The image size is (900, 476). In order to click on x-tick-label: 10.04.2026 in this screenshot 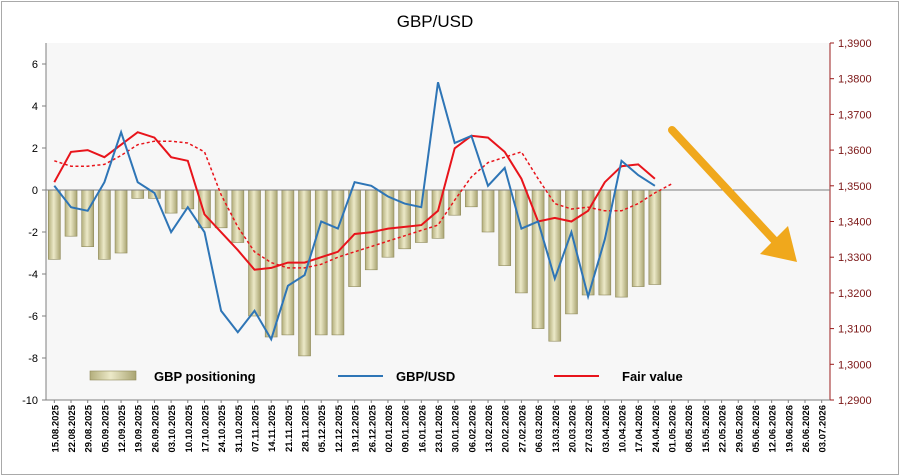, I will do `click(622, 429)`.